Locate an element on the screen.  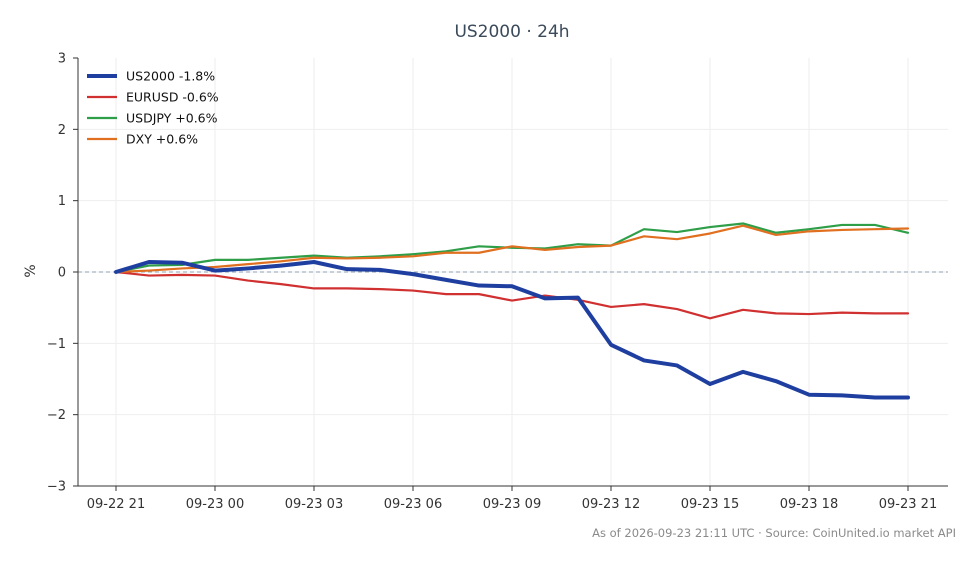
y-axis-label: % is located at coordinates (31, 270).